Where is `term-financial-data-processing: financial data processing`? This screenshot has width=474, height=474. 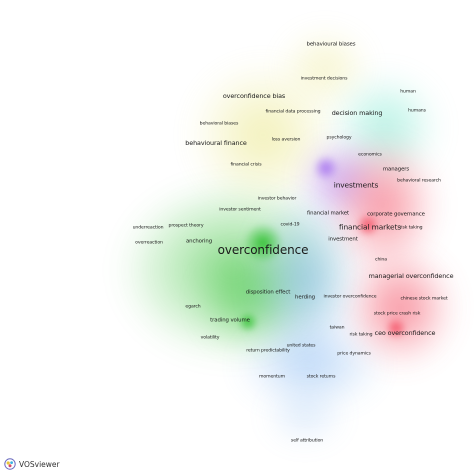 term-financial-data-processing: financial data processing is located at coordinates (293, 112).